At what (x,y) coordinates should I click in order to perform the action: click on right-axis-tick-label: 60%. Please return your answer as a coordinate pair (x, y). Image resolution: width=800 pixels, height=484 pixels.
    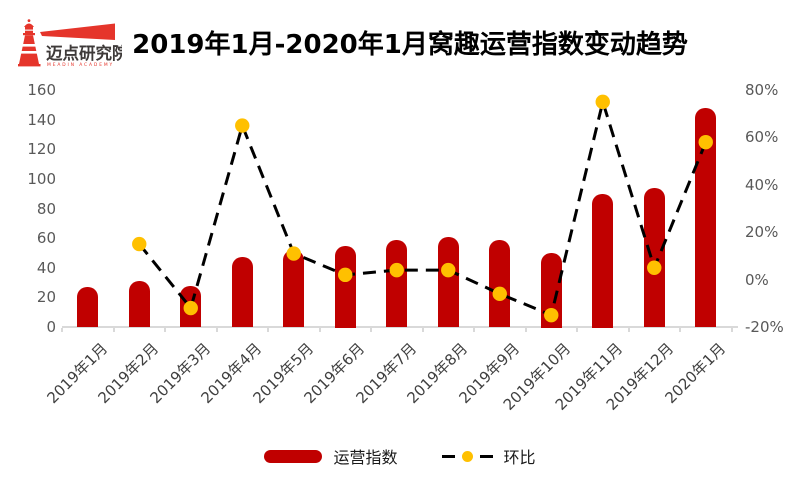
    Looking at the image, I should click on (762, 137).